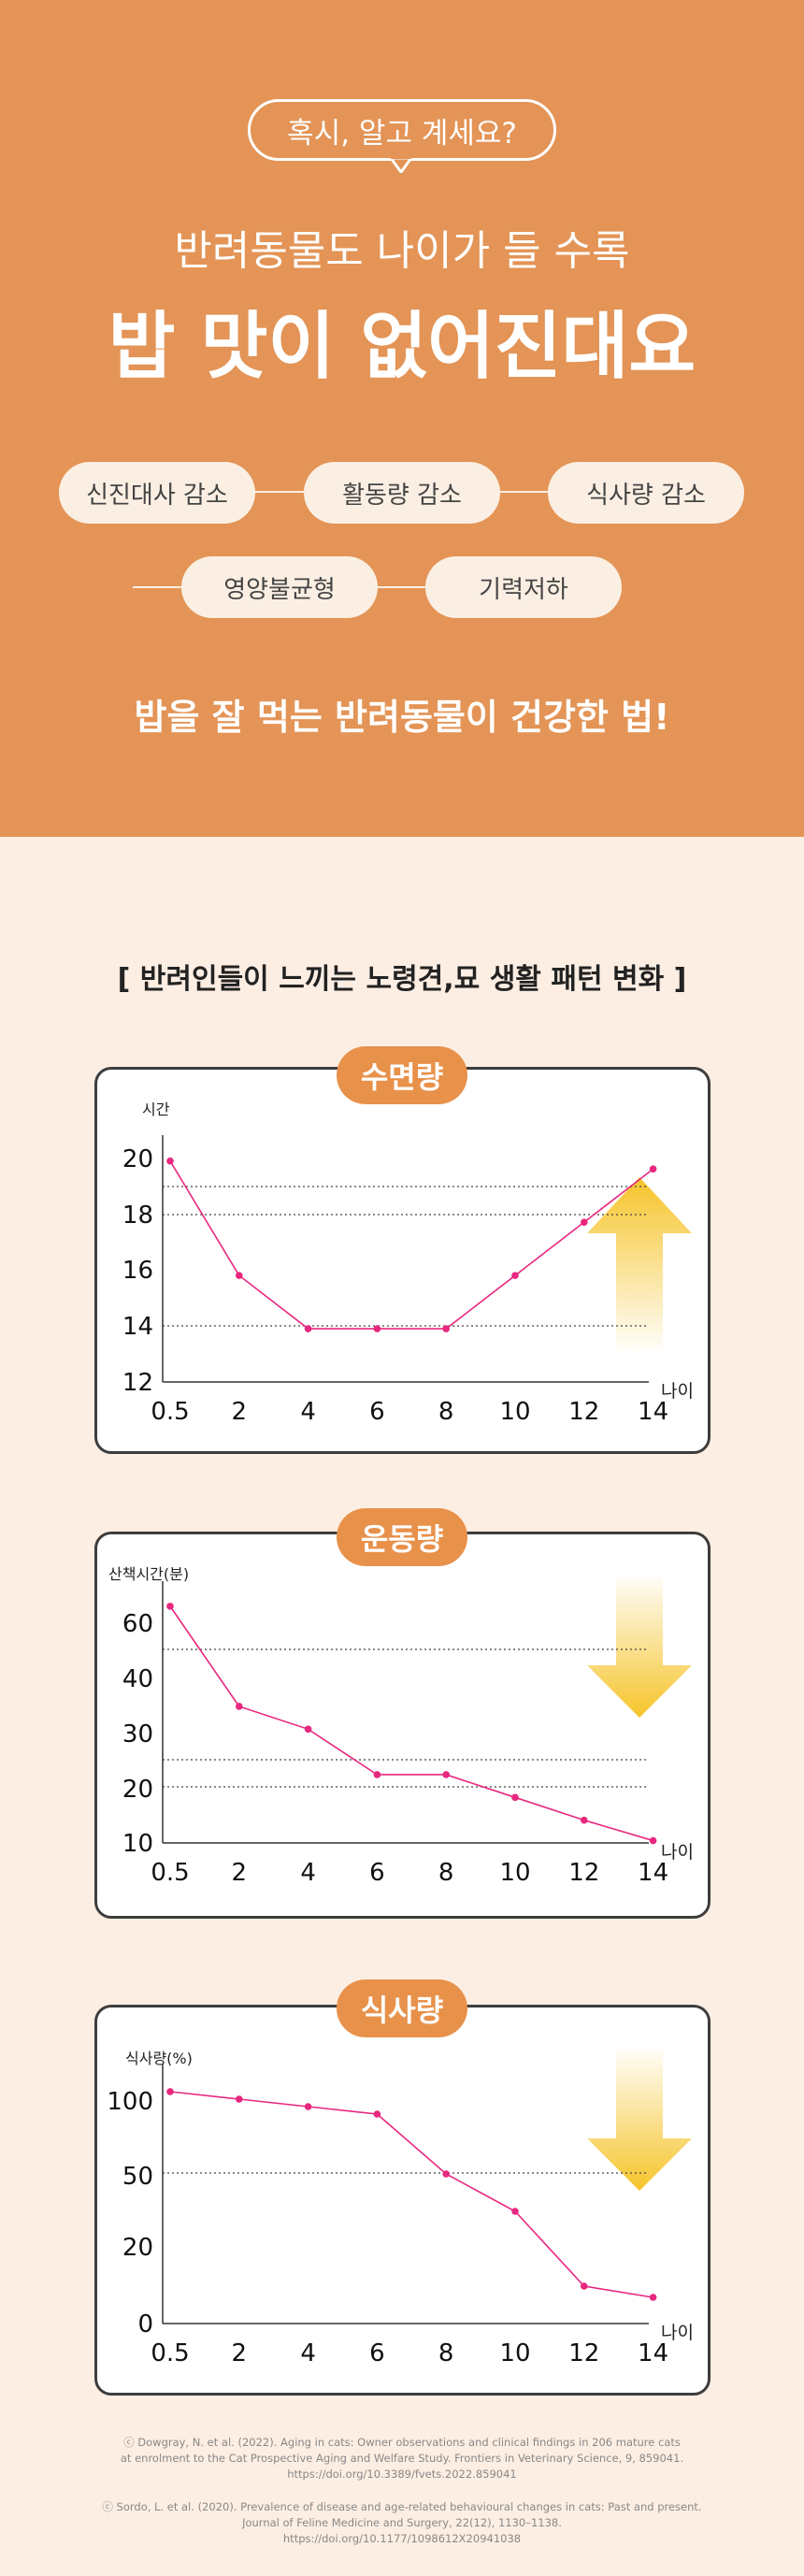  What do you see at coordinates (639, 1266) in the screenshot?
I see `trend-up-arrow-icon` at bounding box center [639, 1266].